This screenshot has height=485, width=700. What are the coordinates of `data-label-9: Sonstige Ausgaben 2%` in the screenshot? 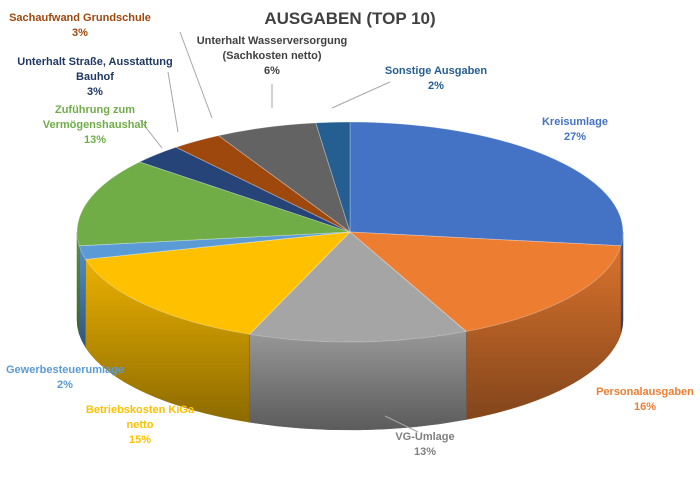 It's located at (436, 78).